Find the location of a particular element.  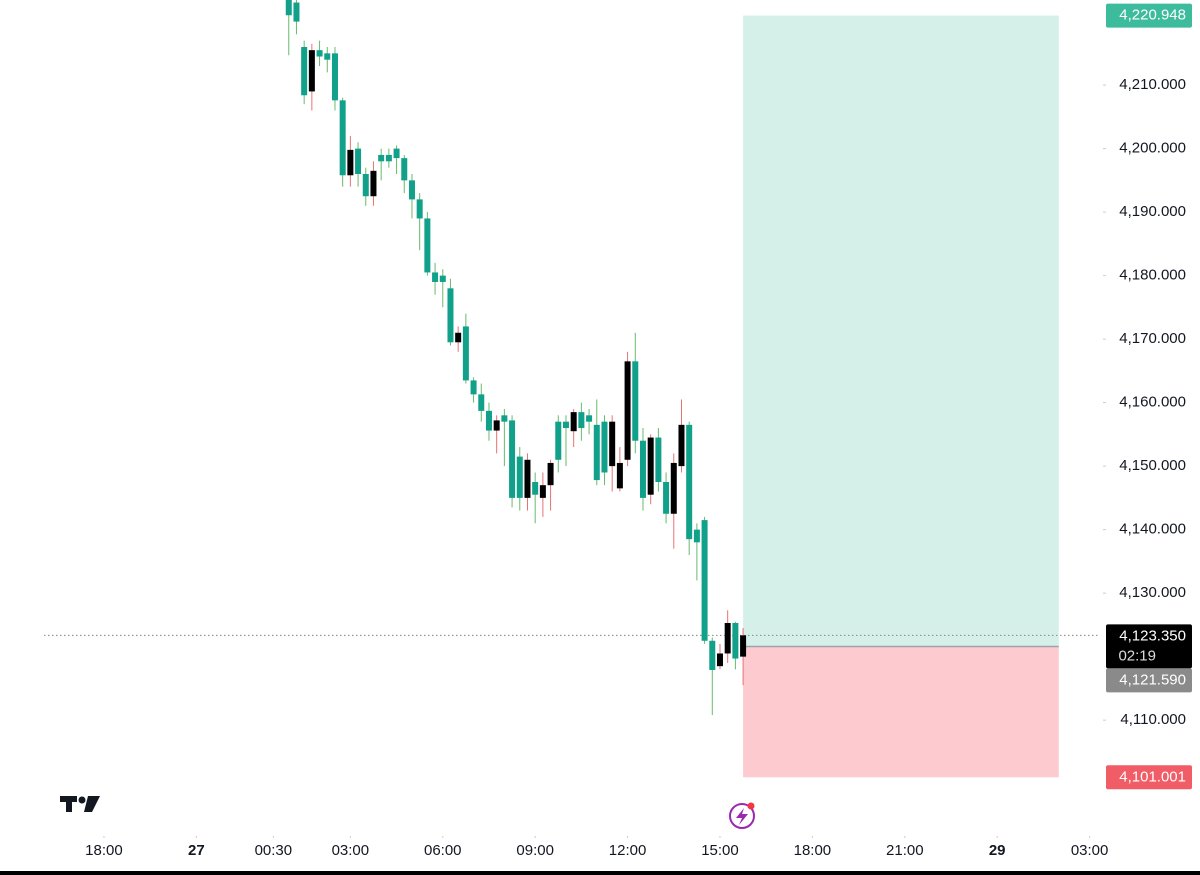

price-tag-label: 4,220.948 is located at coordinates (1152, 15).